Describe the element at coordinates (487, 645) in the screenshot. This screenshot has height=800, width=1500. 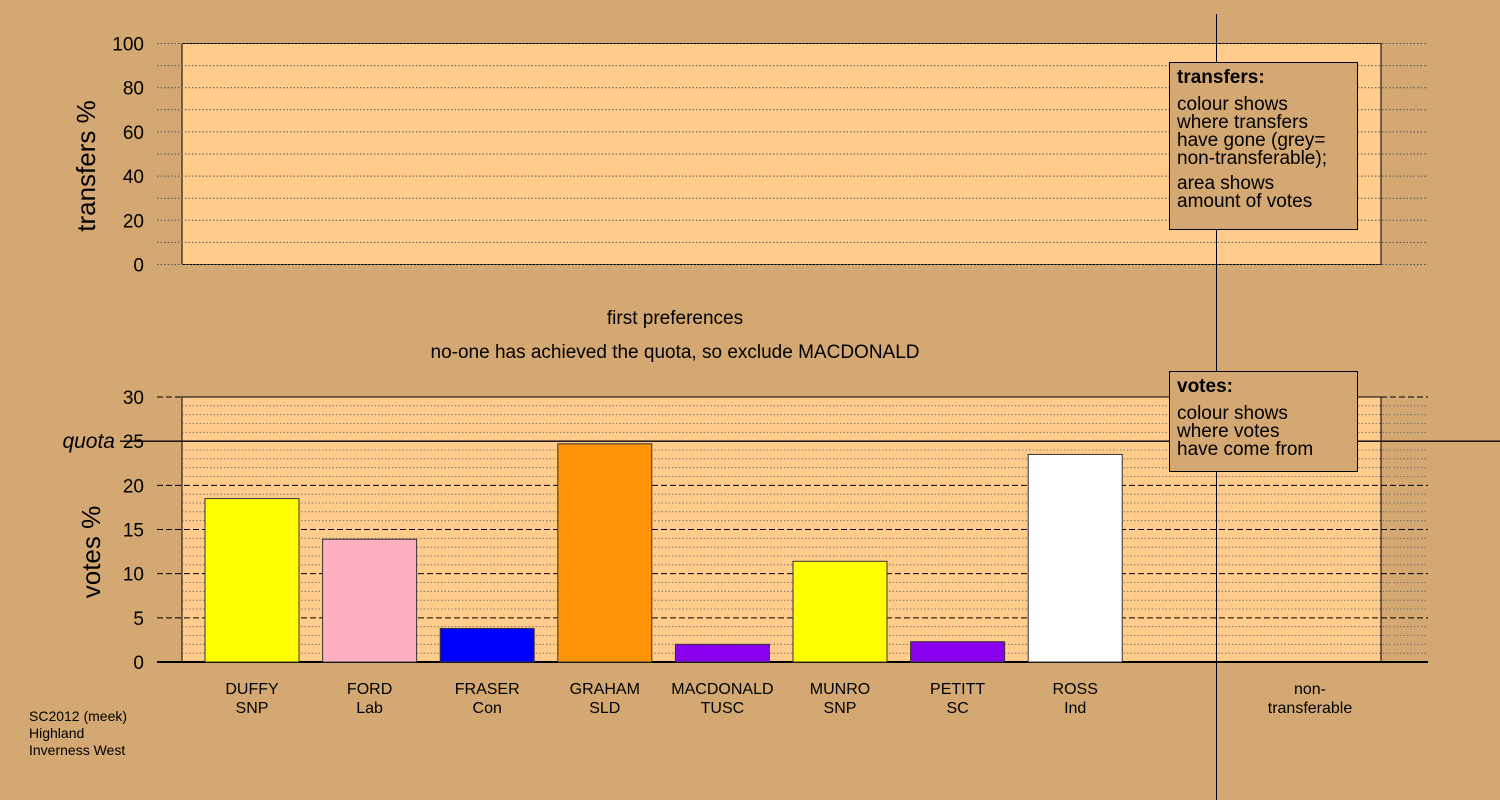
I see `bar-fraser` at that location.